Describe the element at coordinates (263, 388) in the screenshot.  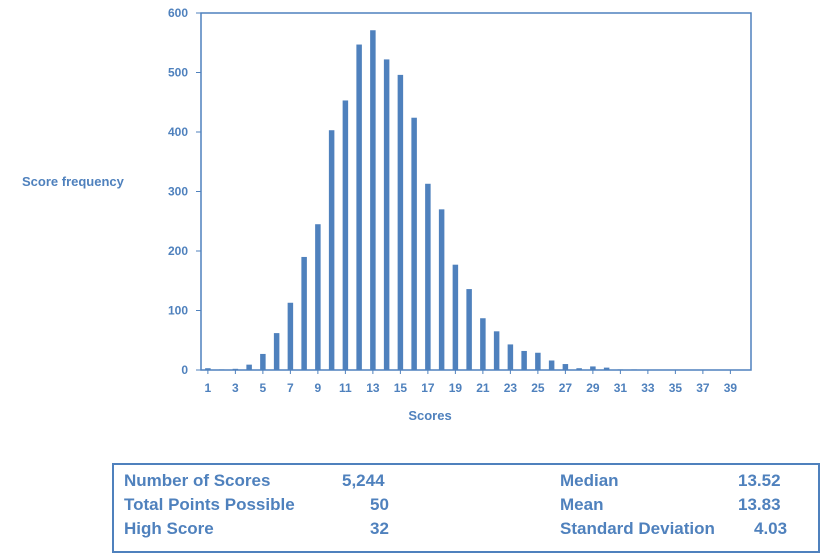
I see `x-tick-label: 5` at that location.